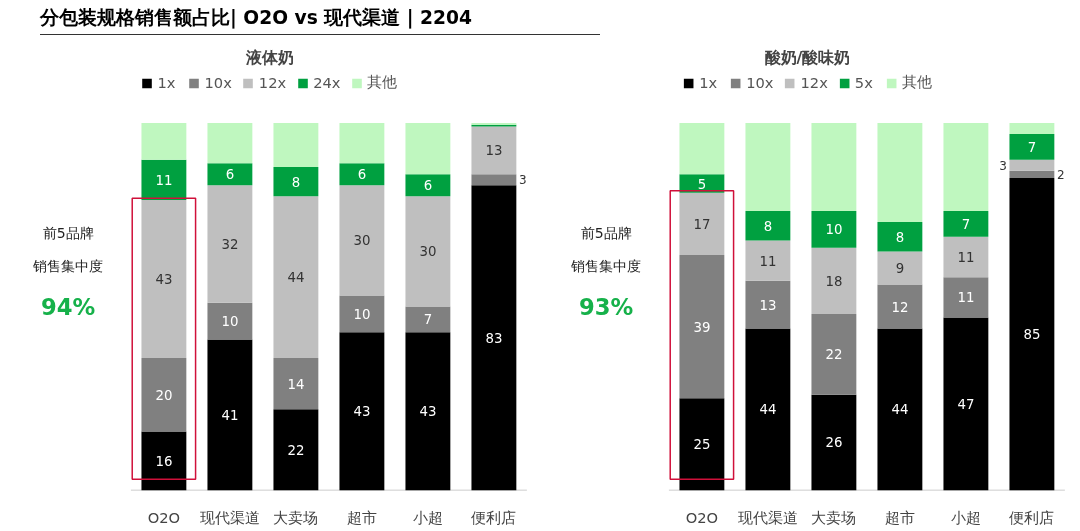 This screenshot has width=1080, height=531. I want to click on text: 93%, so click(606, 306).